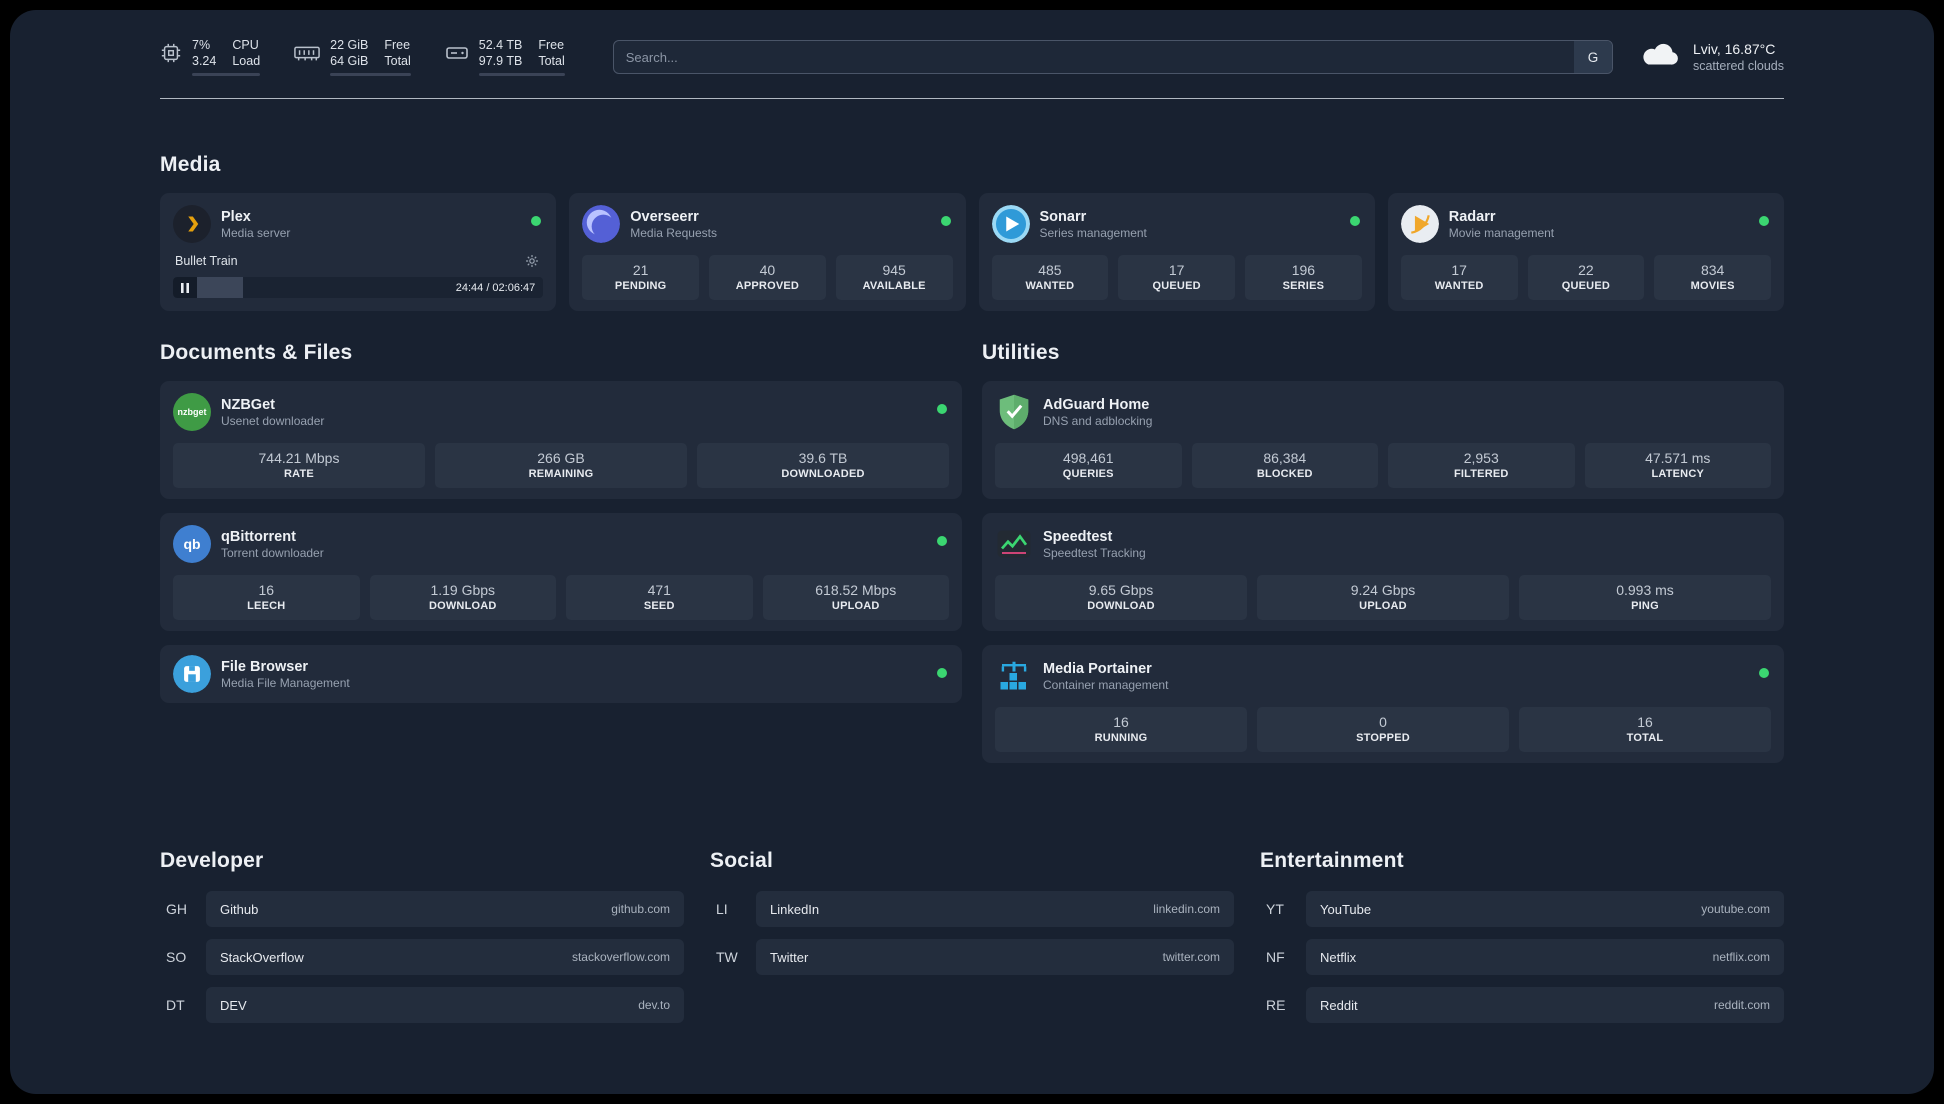  Describe the element at coordinates (1063, 216) in the screenshot. I see `app-name: Sonarr` at that location.